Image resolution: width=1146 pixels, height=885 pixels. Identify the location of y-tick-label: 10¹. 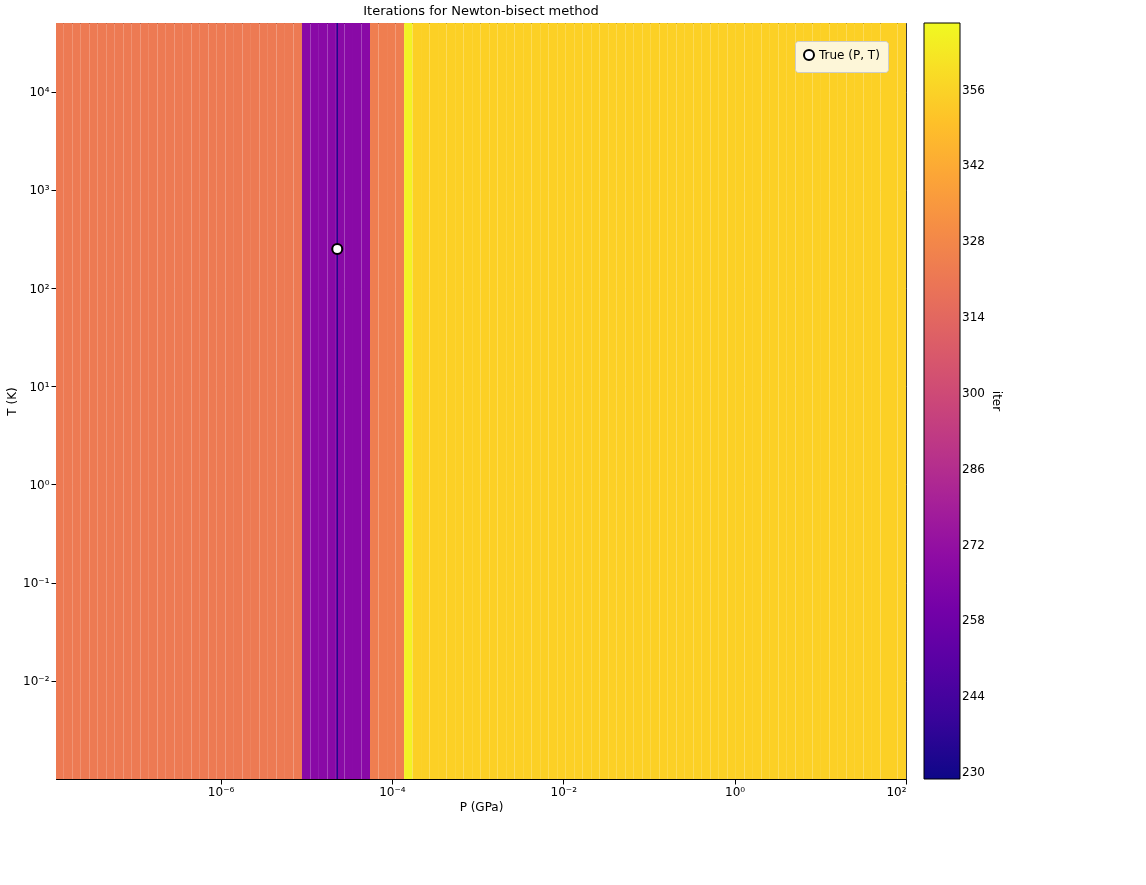
(39, 386).